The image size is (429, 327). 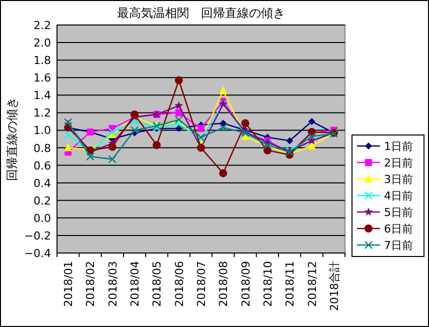 I want to click on x-tick-label: 2018/04, so click(x=135, y=284).